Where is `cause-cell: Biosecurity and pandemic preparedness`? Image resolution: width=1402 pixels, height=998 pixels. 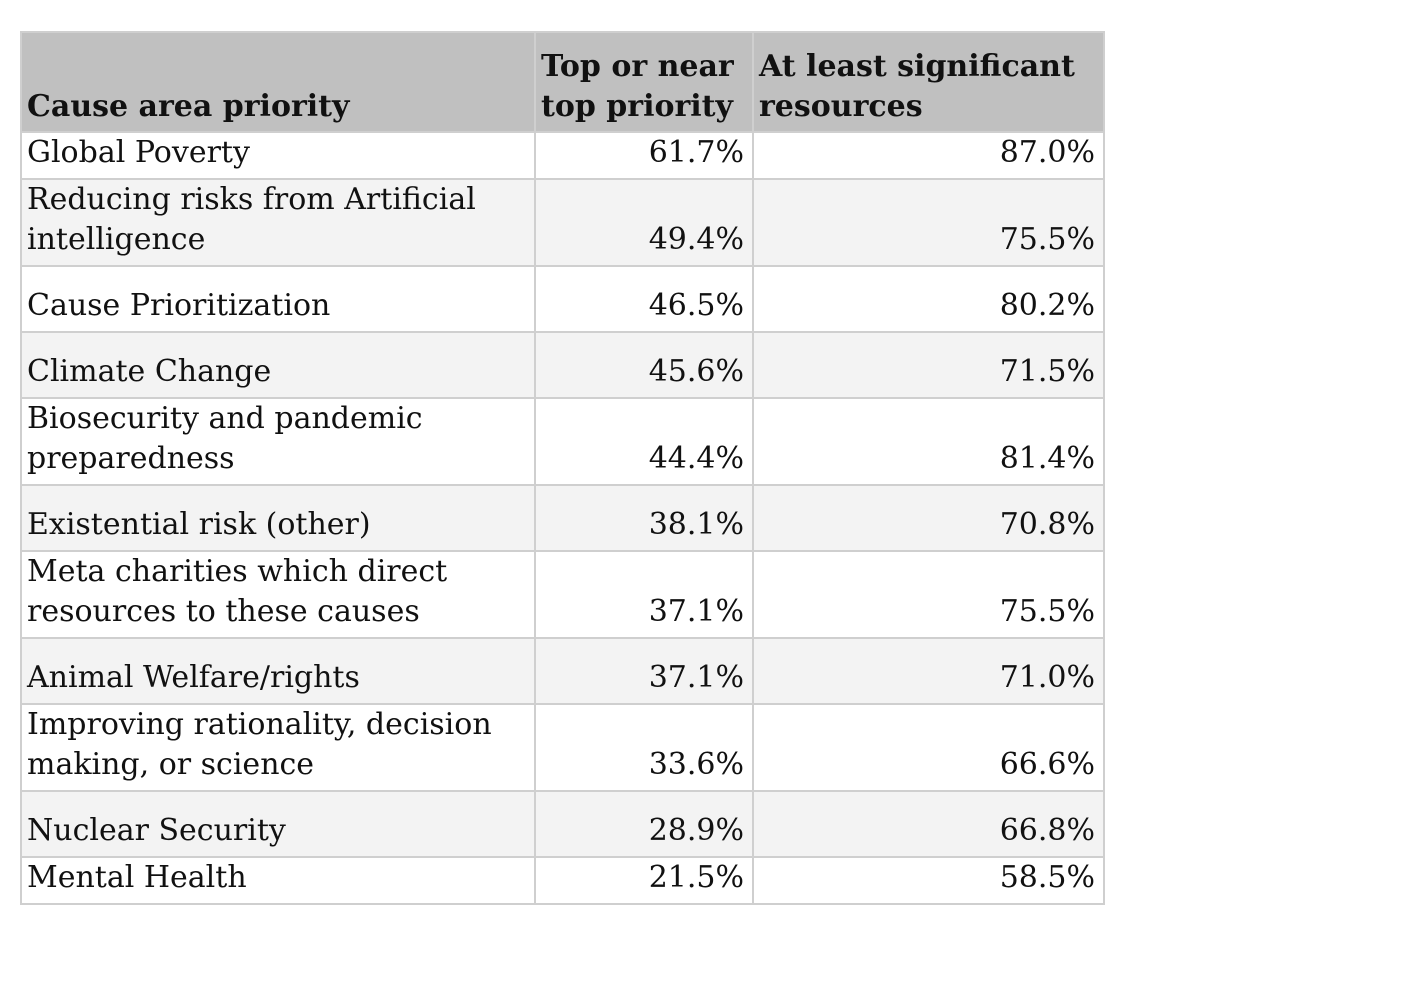 cause-cell: Biosecurity and pandemic preparedness is located at coordinates (278, 441).